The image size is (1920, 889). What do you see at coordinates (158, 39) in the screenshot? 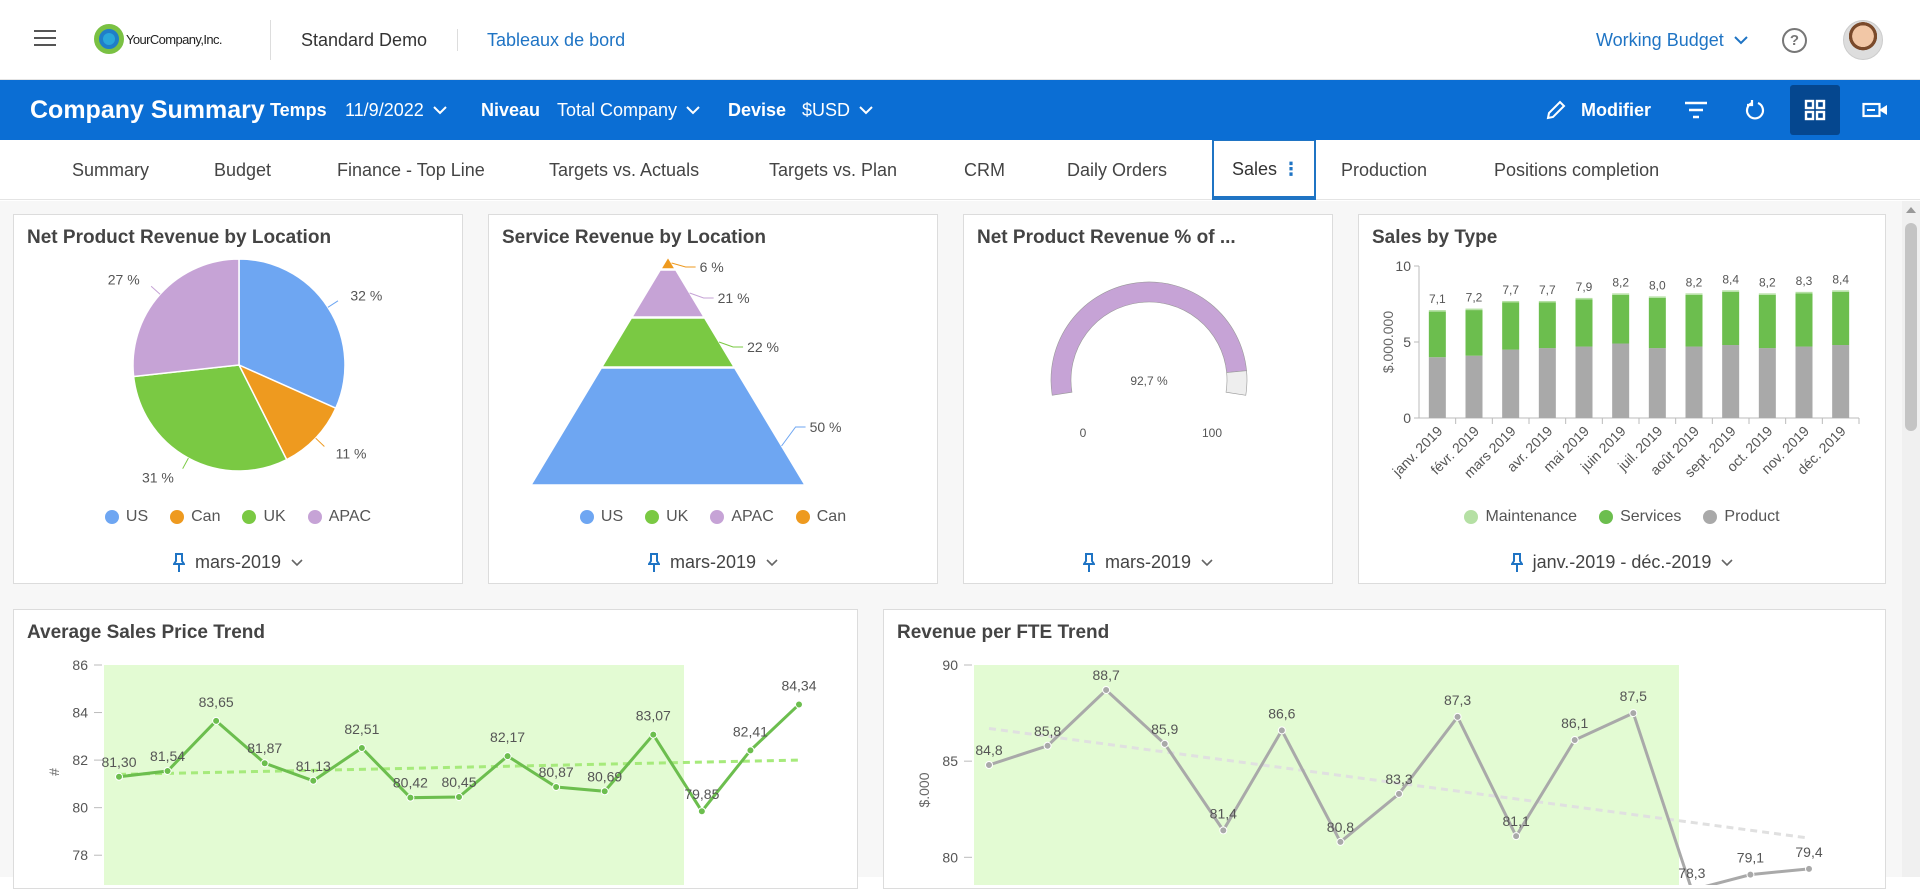
I see `company-logo: YourCompany,Inc.` at bounding box center [158, 39].